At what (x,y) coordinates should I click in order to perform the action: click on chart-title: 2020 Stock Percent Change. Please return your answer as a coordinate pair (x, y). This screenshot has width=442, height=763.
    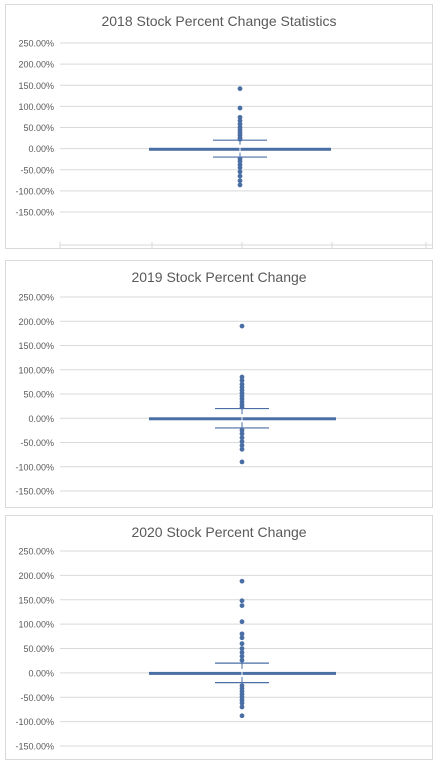
    Looking at the image, I should click on (219, 532).